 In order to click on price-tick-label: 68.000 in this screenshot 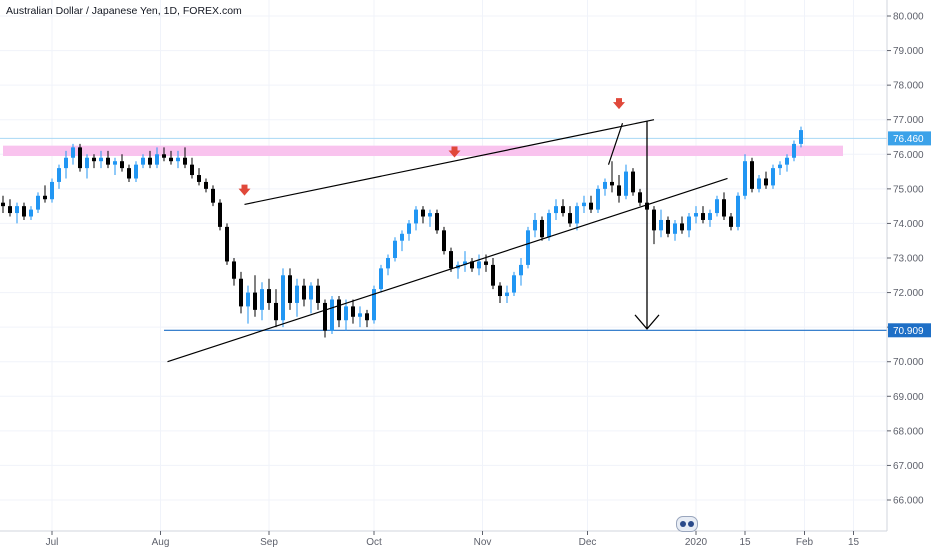, I will do `click(908, 431)`.